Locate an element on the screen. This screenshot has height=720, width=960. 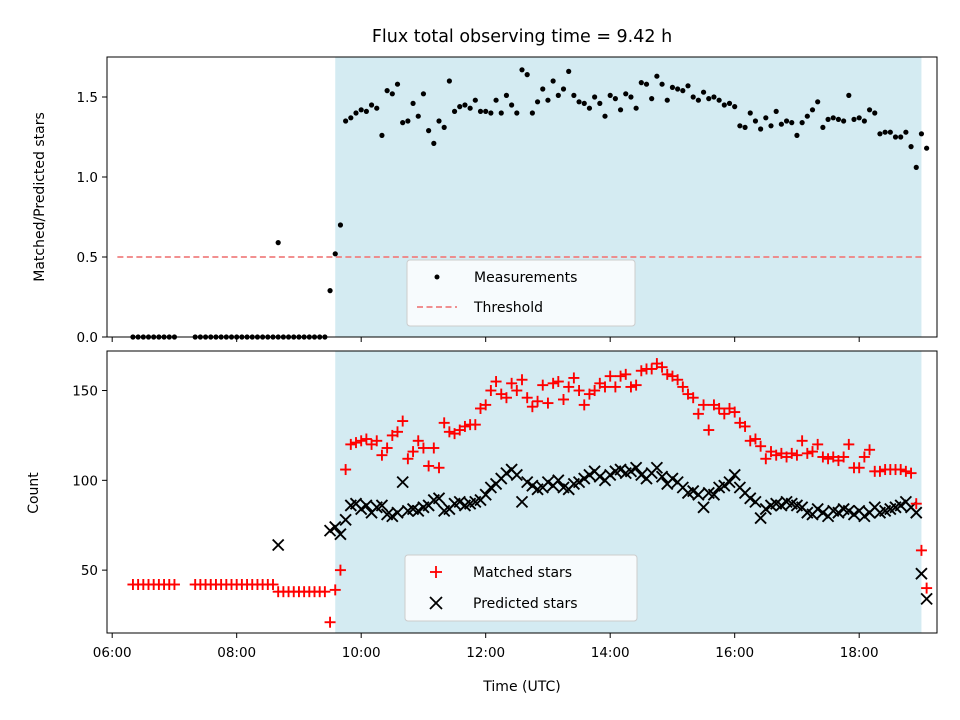
x-axis-label: Time (UTC) is located at coordinates (521, 687).